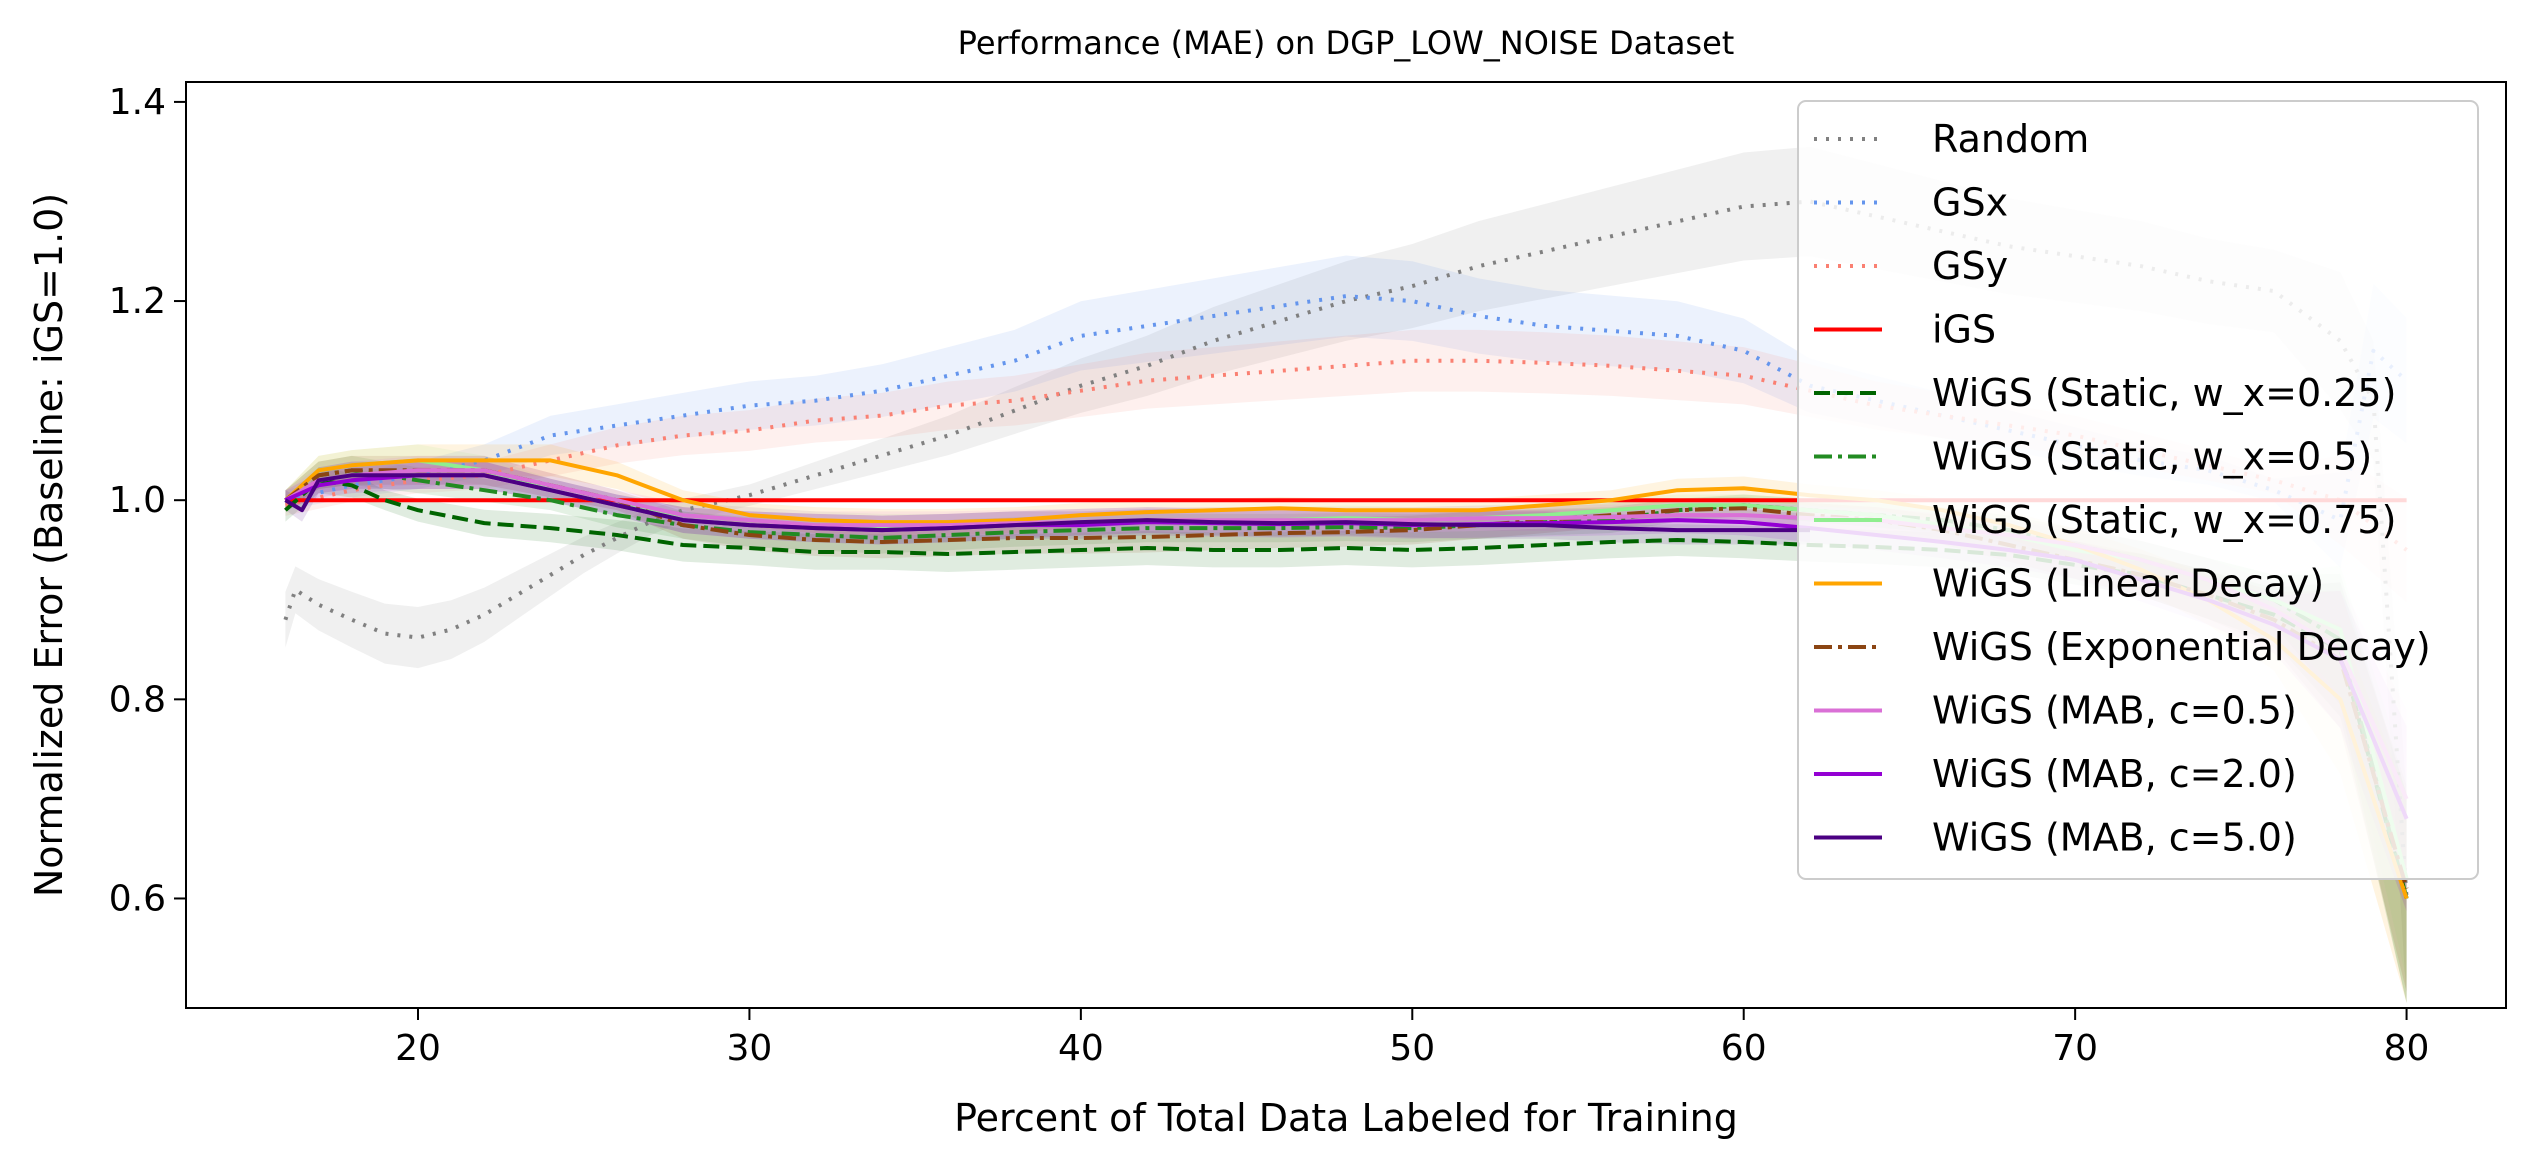  Describe the element at coordinates (1744, 1048) in the screenshot. I see `x-tick-label: 60` at that location.